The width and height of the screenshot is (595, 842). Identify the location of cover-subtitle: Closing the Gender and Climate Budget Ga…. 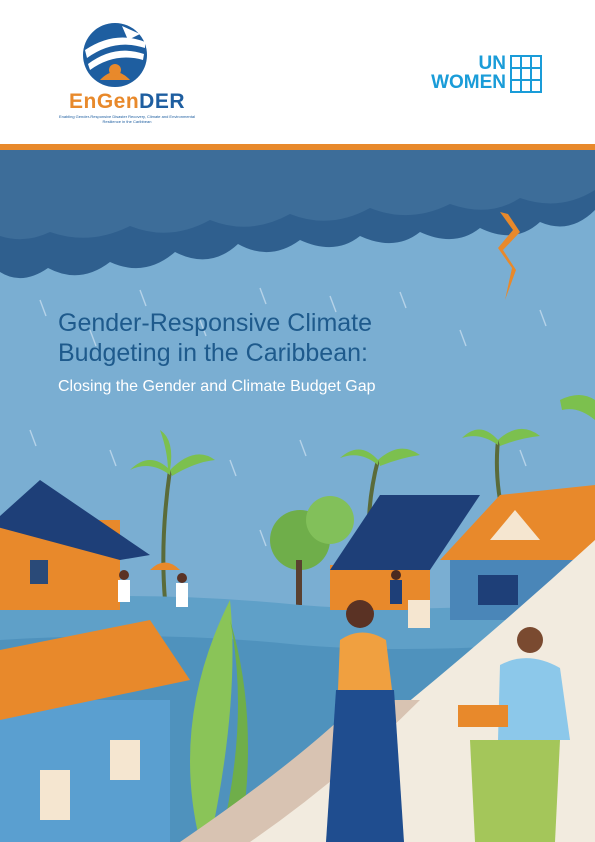
(217, 386).